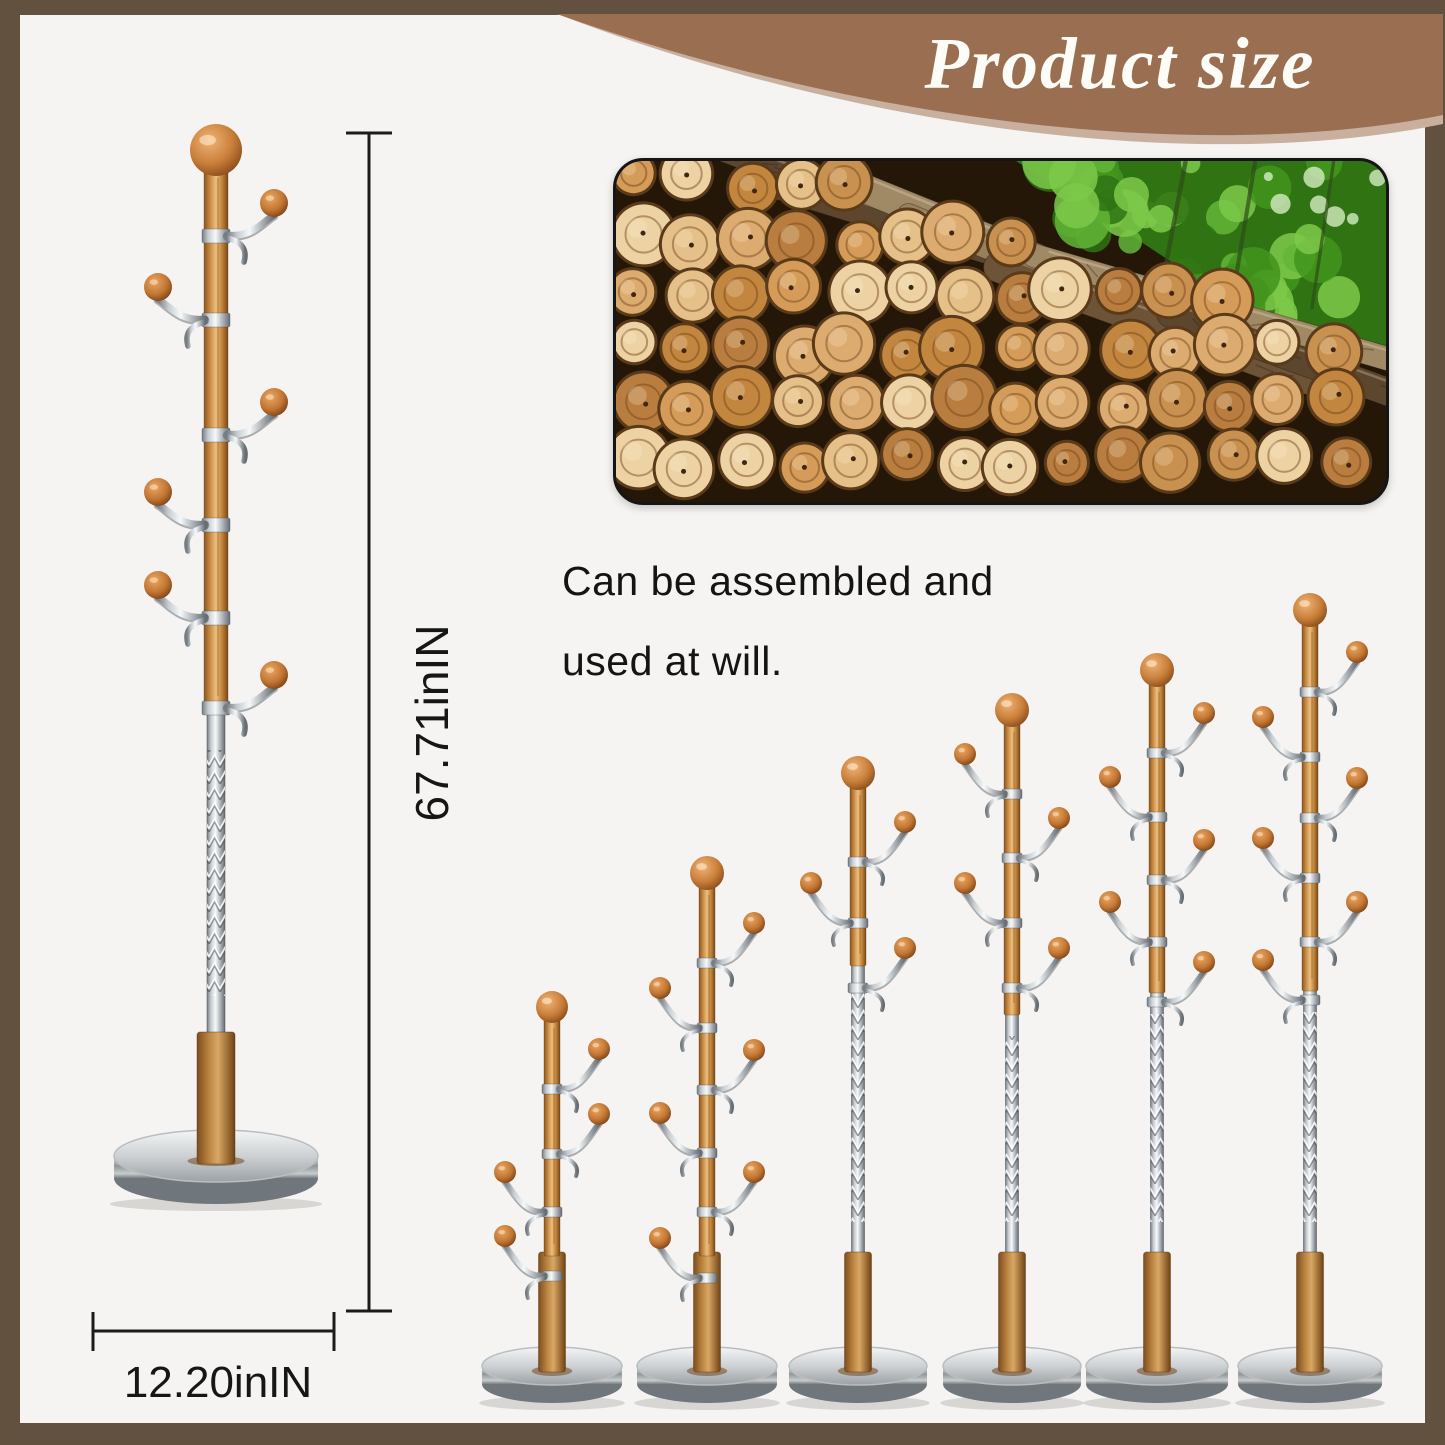 The width and height of the screenshot is (1445, 1445). I want to click on coat-rack-main, so click(216, 667).